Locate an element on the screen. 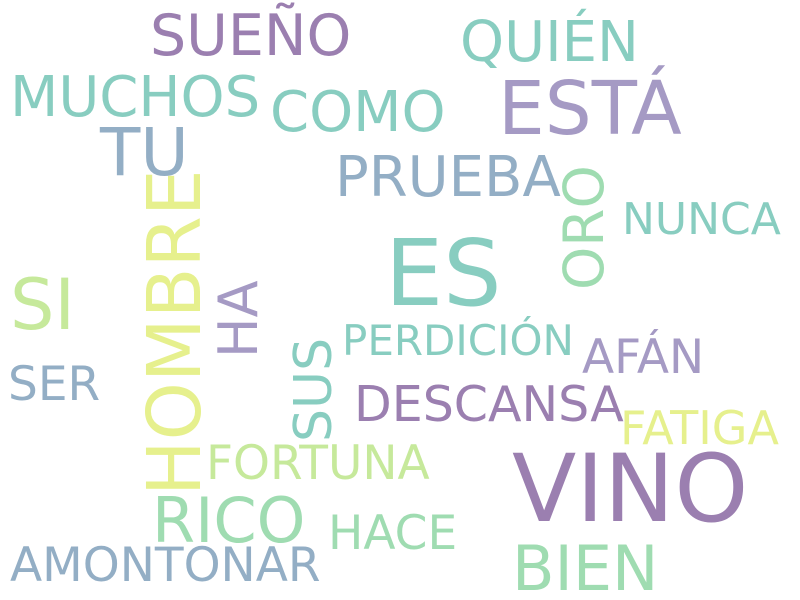 The image size is (800, 600). word-perdicion: PERDICIÓN is located at coordinates (458, 340).